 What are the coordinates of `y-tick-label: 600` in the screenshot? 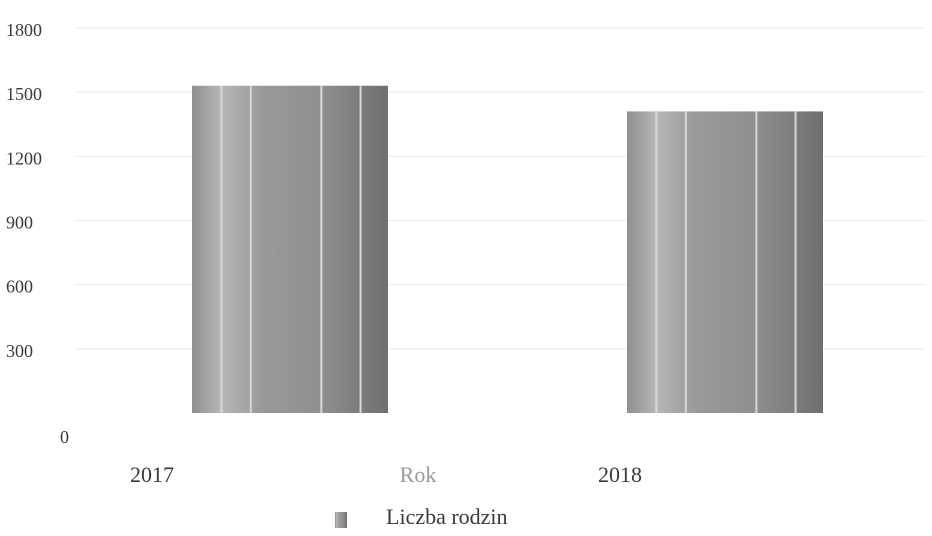 It's located at (19, 287).